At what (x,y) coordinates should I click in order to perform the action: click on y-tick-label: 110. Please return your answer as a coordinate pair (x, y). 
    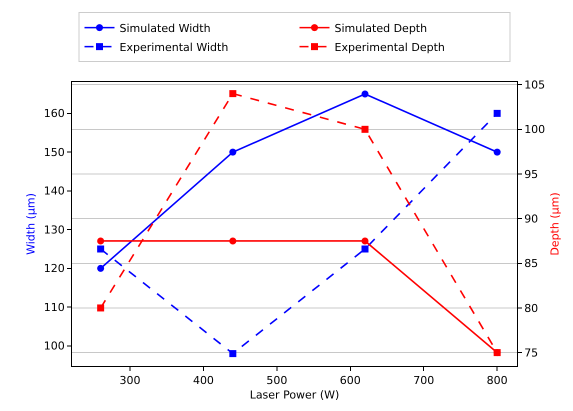
    Looking at the image, I should click on (54, 307).